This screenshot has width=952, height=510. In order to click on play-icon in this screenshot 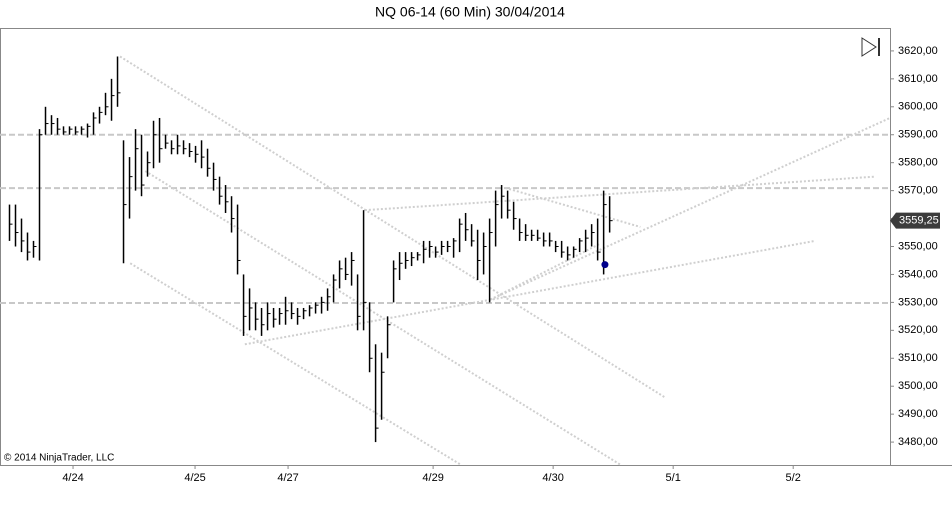, I will do `click(870, 47)`.